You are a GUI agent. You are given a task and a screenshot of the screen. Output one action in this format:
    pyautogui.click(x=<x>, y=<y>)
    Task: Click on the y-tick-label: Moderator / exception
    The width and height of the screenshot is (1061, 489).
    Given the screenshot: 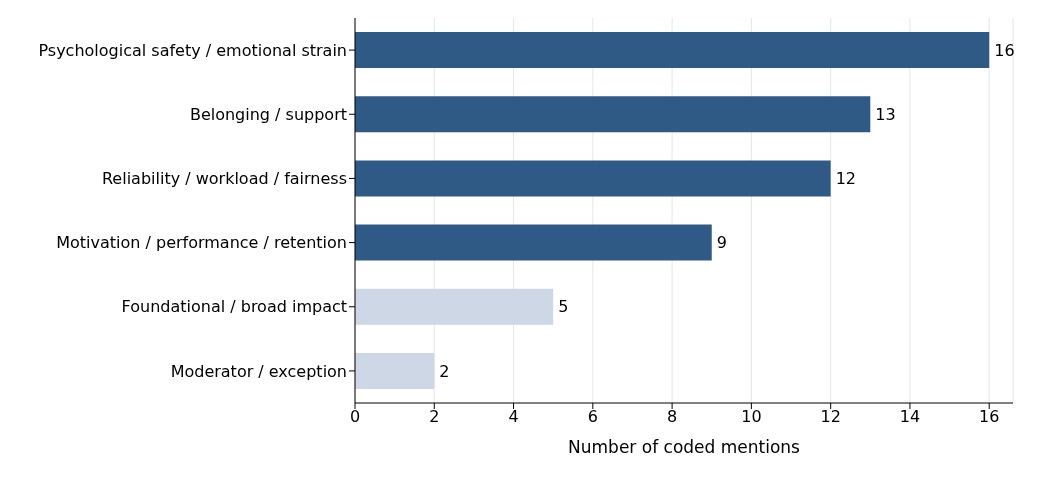 What is the action you would take?
    pyautogui.click(x=258, y=371)
    